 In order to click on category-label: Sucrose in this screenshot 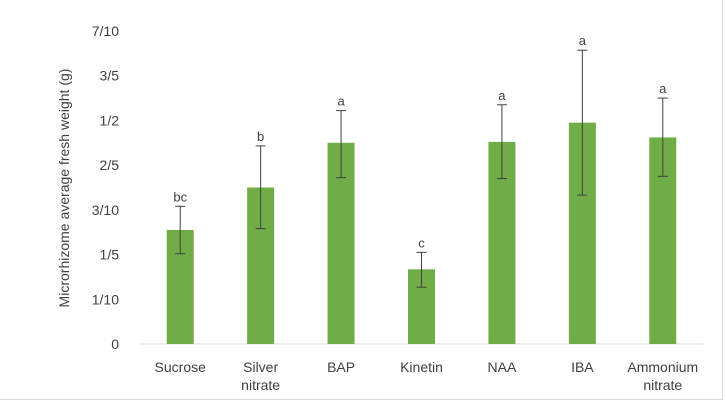, I will do `click(181, 367)`.